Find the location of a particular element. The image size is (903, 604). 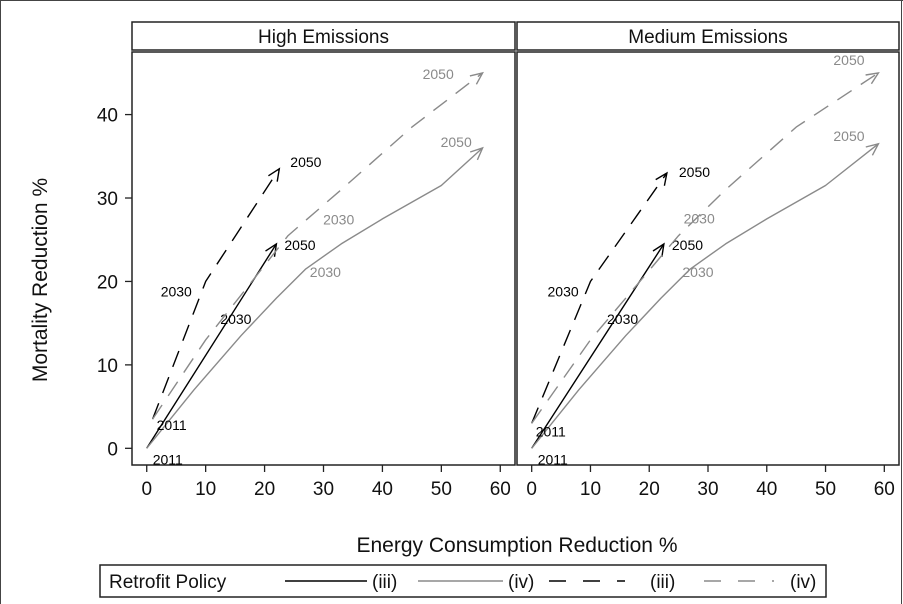

y-tick-label: 10 is located at coordinates (107, 366).